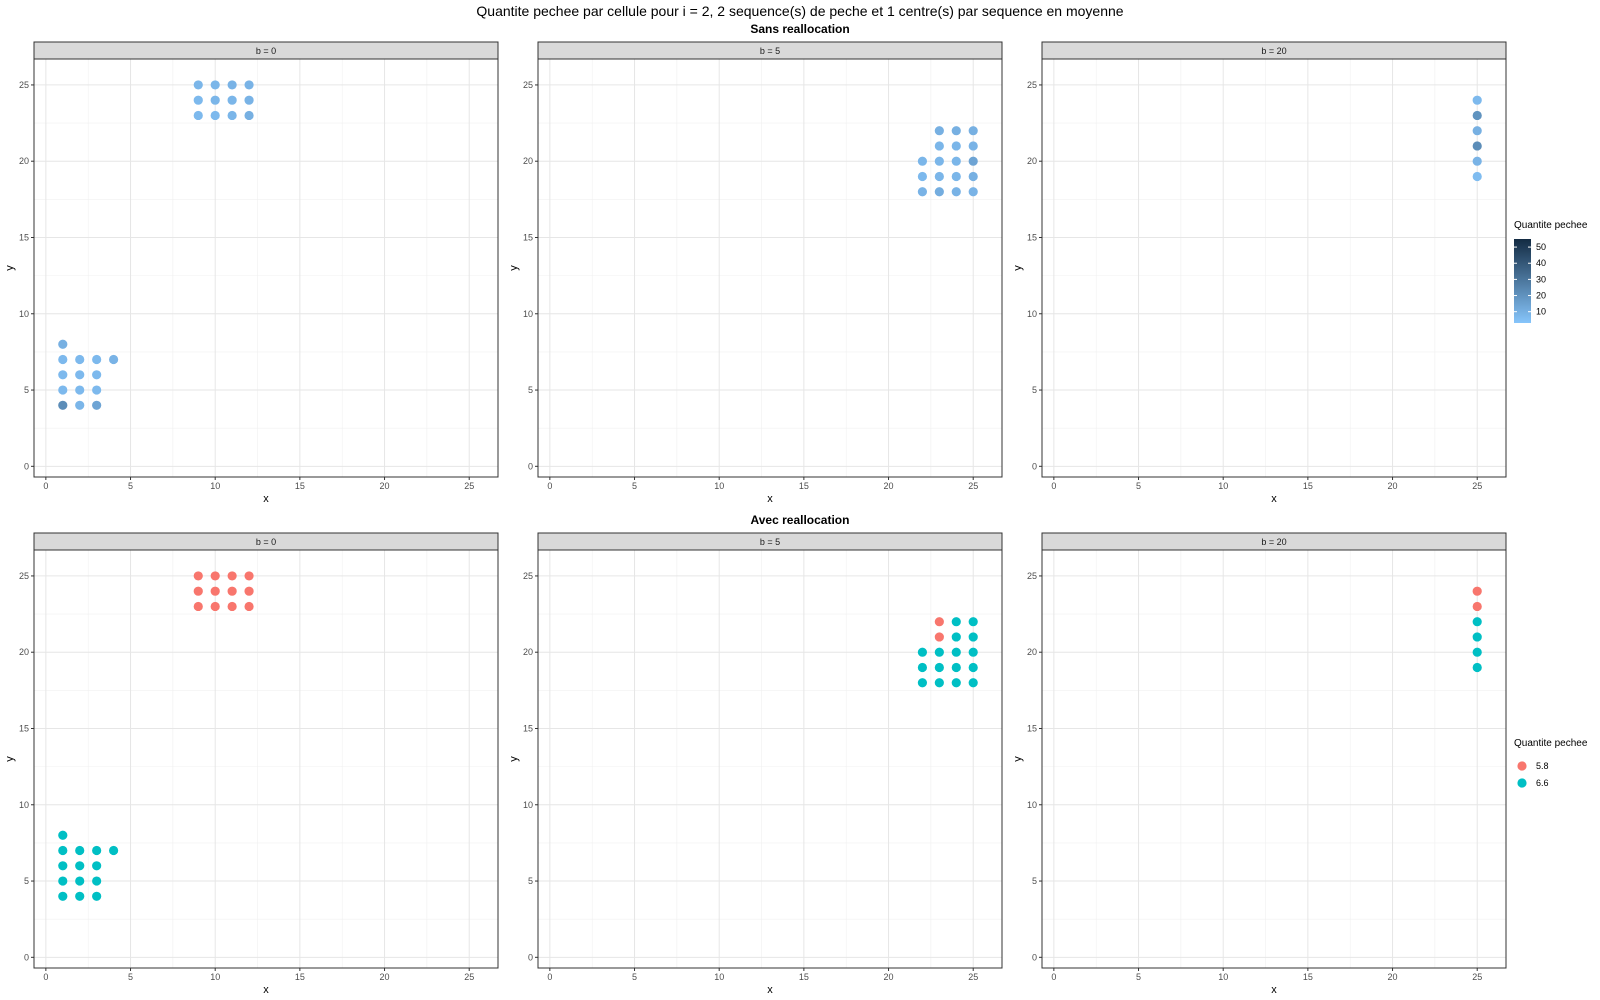  I want to click on facet-strip-label: b = 0, so click(266, 542).